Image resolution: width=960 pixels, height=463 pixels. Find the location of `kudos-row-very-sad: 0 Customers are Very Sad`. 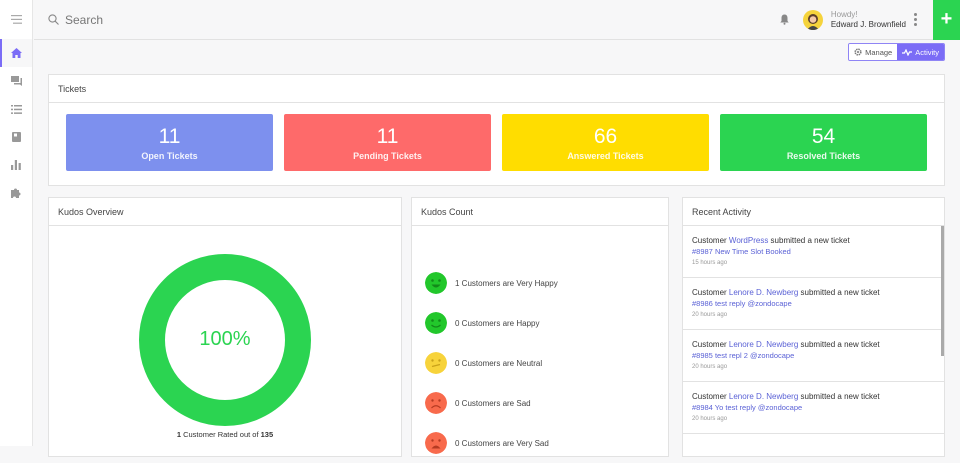

kudos-row-very-sad: 0 Customers are Very Sad is located at coordinates (540, 443).